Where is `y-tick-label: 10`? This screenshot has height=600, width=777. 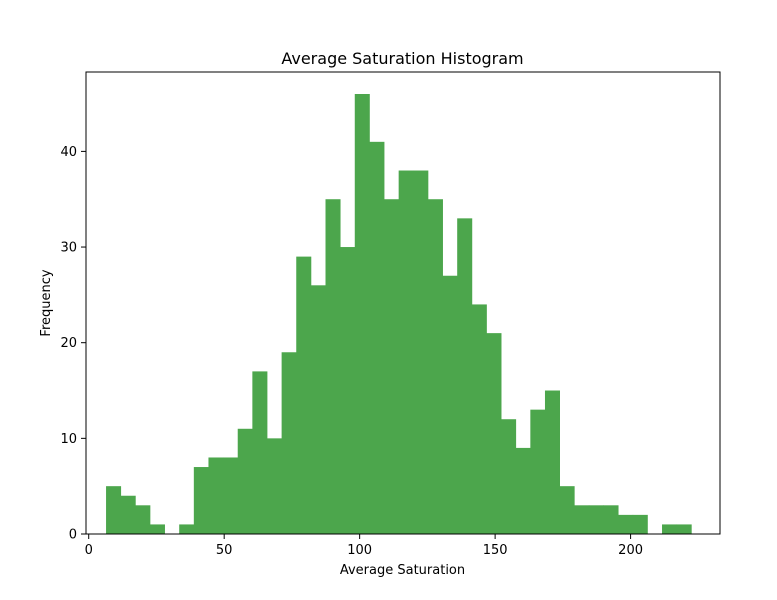 y-tick-label: 10 is located at coordinates (68, 439).